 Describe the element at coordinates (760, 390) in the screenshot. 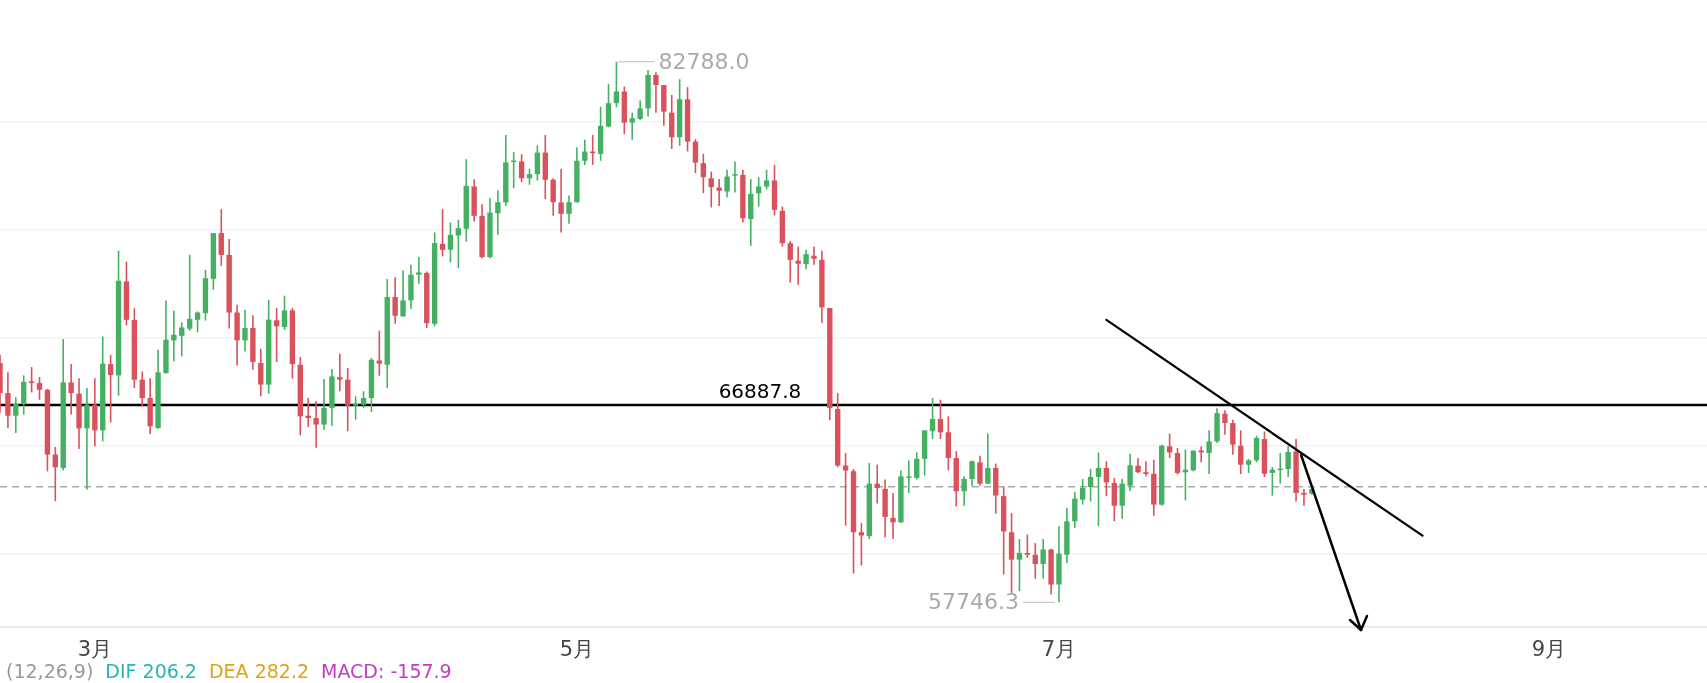

I see `ref-line-label: 66887.8` at that location.